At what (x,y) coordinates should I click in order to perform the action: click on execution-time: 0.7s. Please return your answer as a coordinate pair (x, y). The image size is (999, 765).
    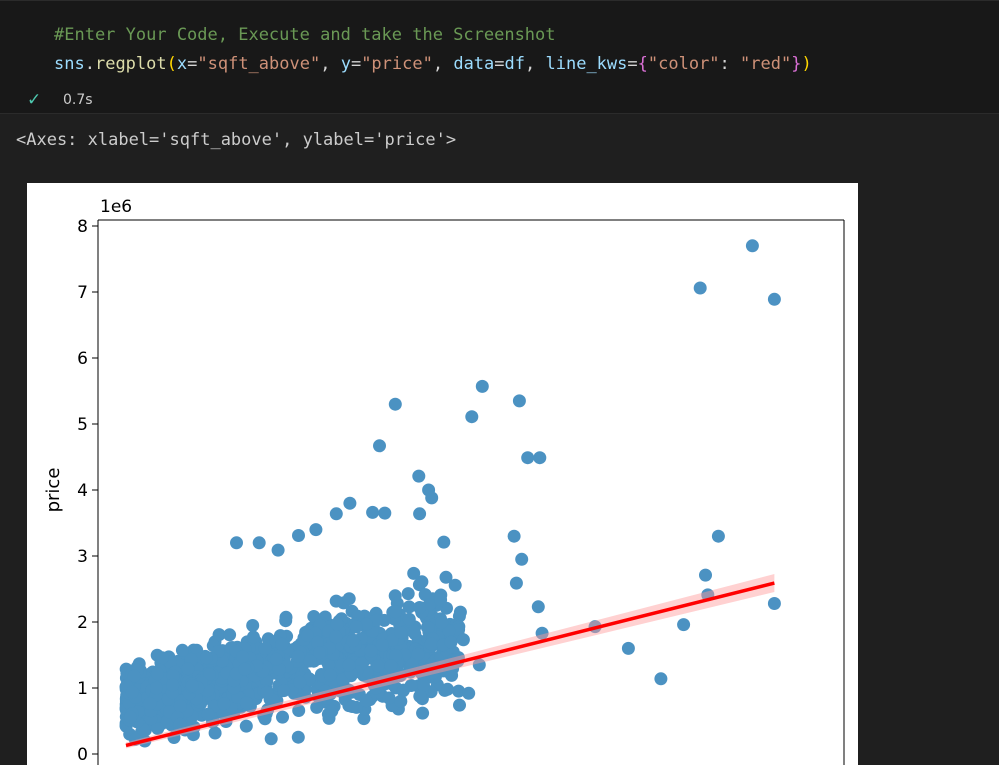
    Looking at the image, I should click on (78, 100).